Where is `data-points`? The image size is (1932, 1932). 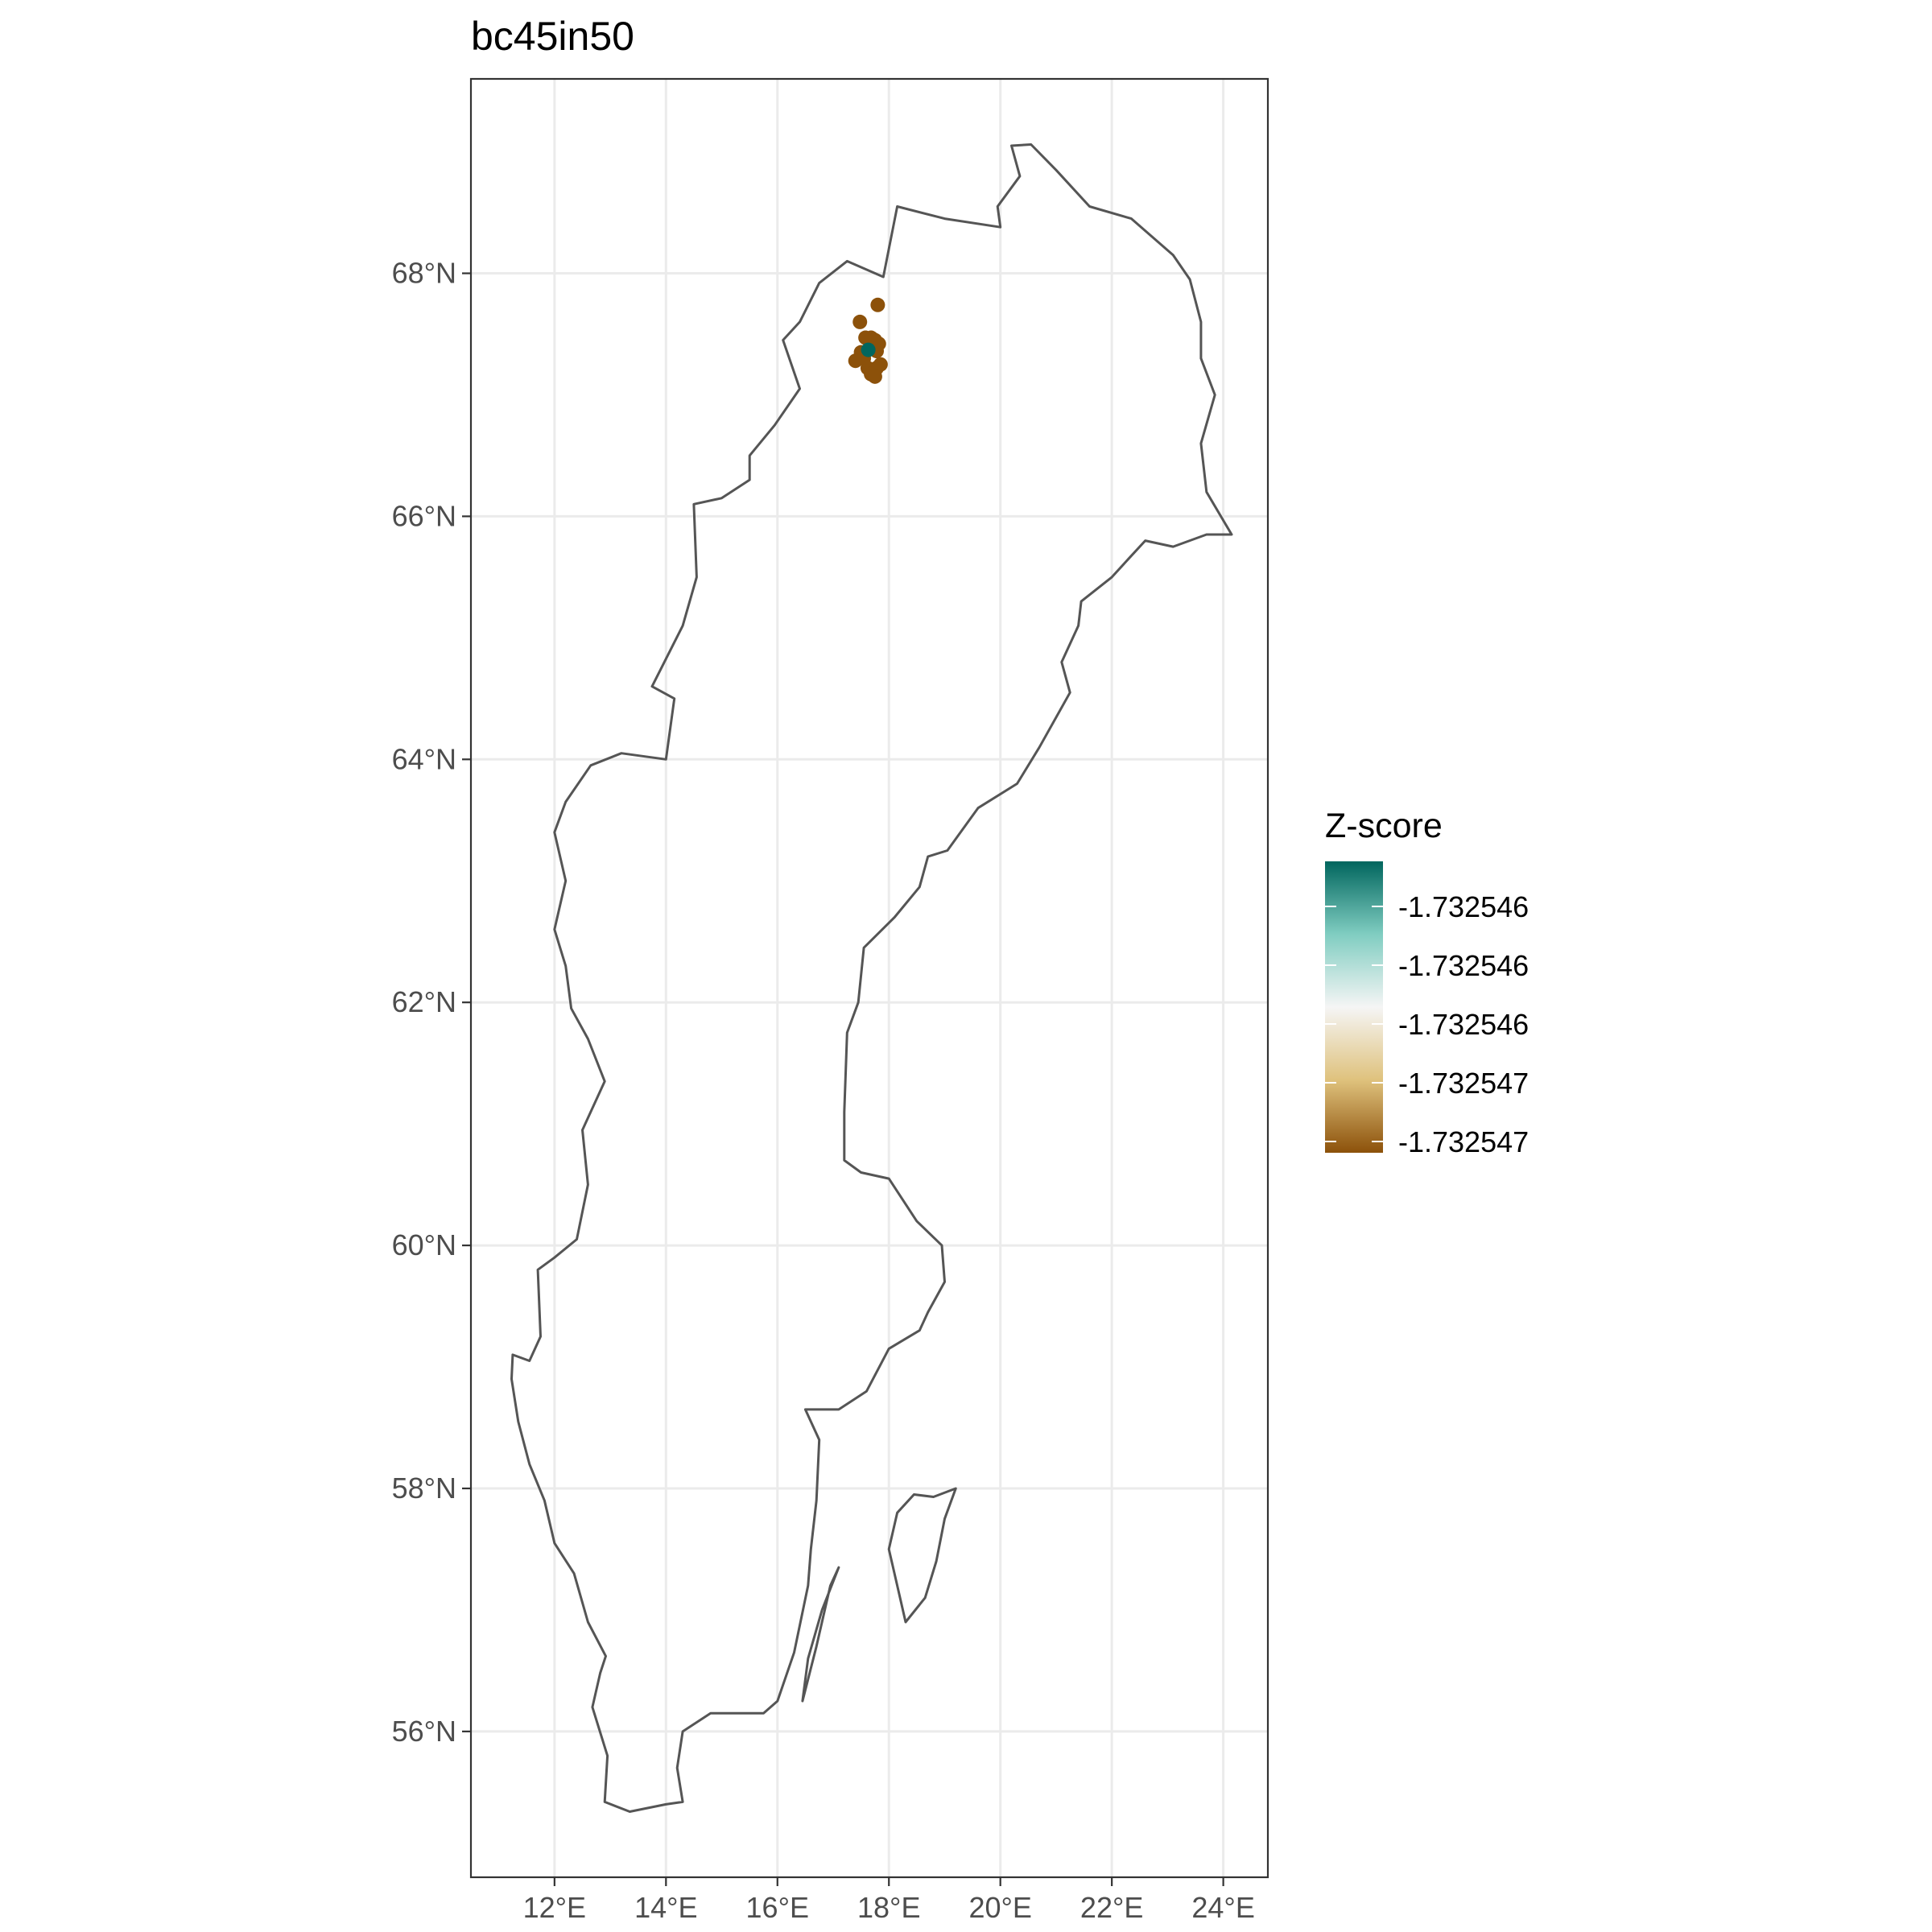
data-points is located at coordinates (868, 340).